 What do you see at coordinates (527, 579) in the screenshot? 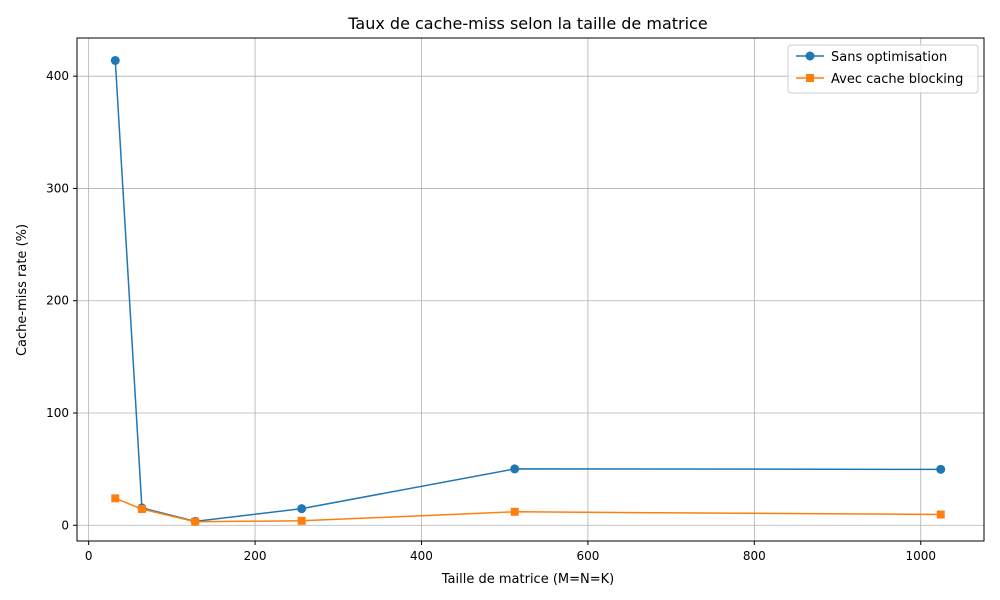
I see `x-axis-label: Taille de matrice (M=N=K)` at bounding box center [527, 579].